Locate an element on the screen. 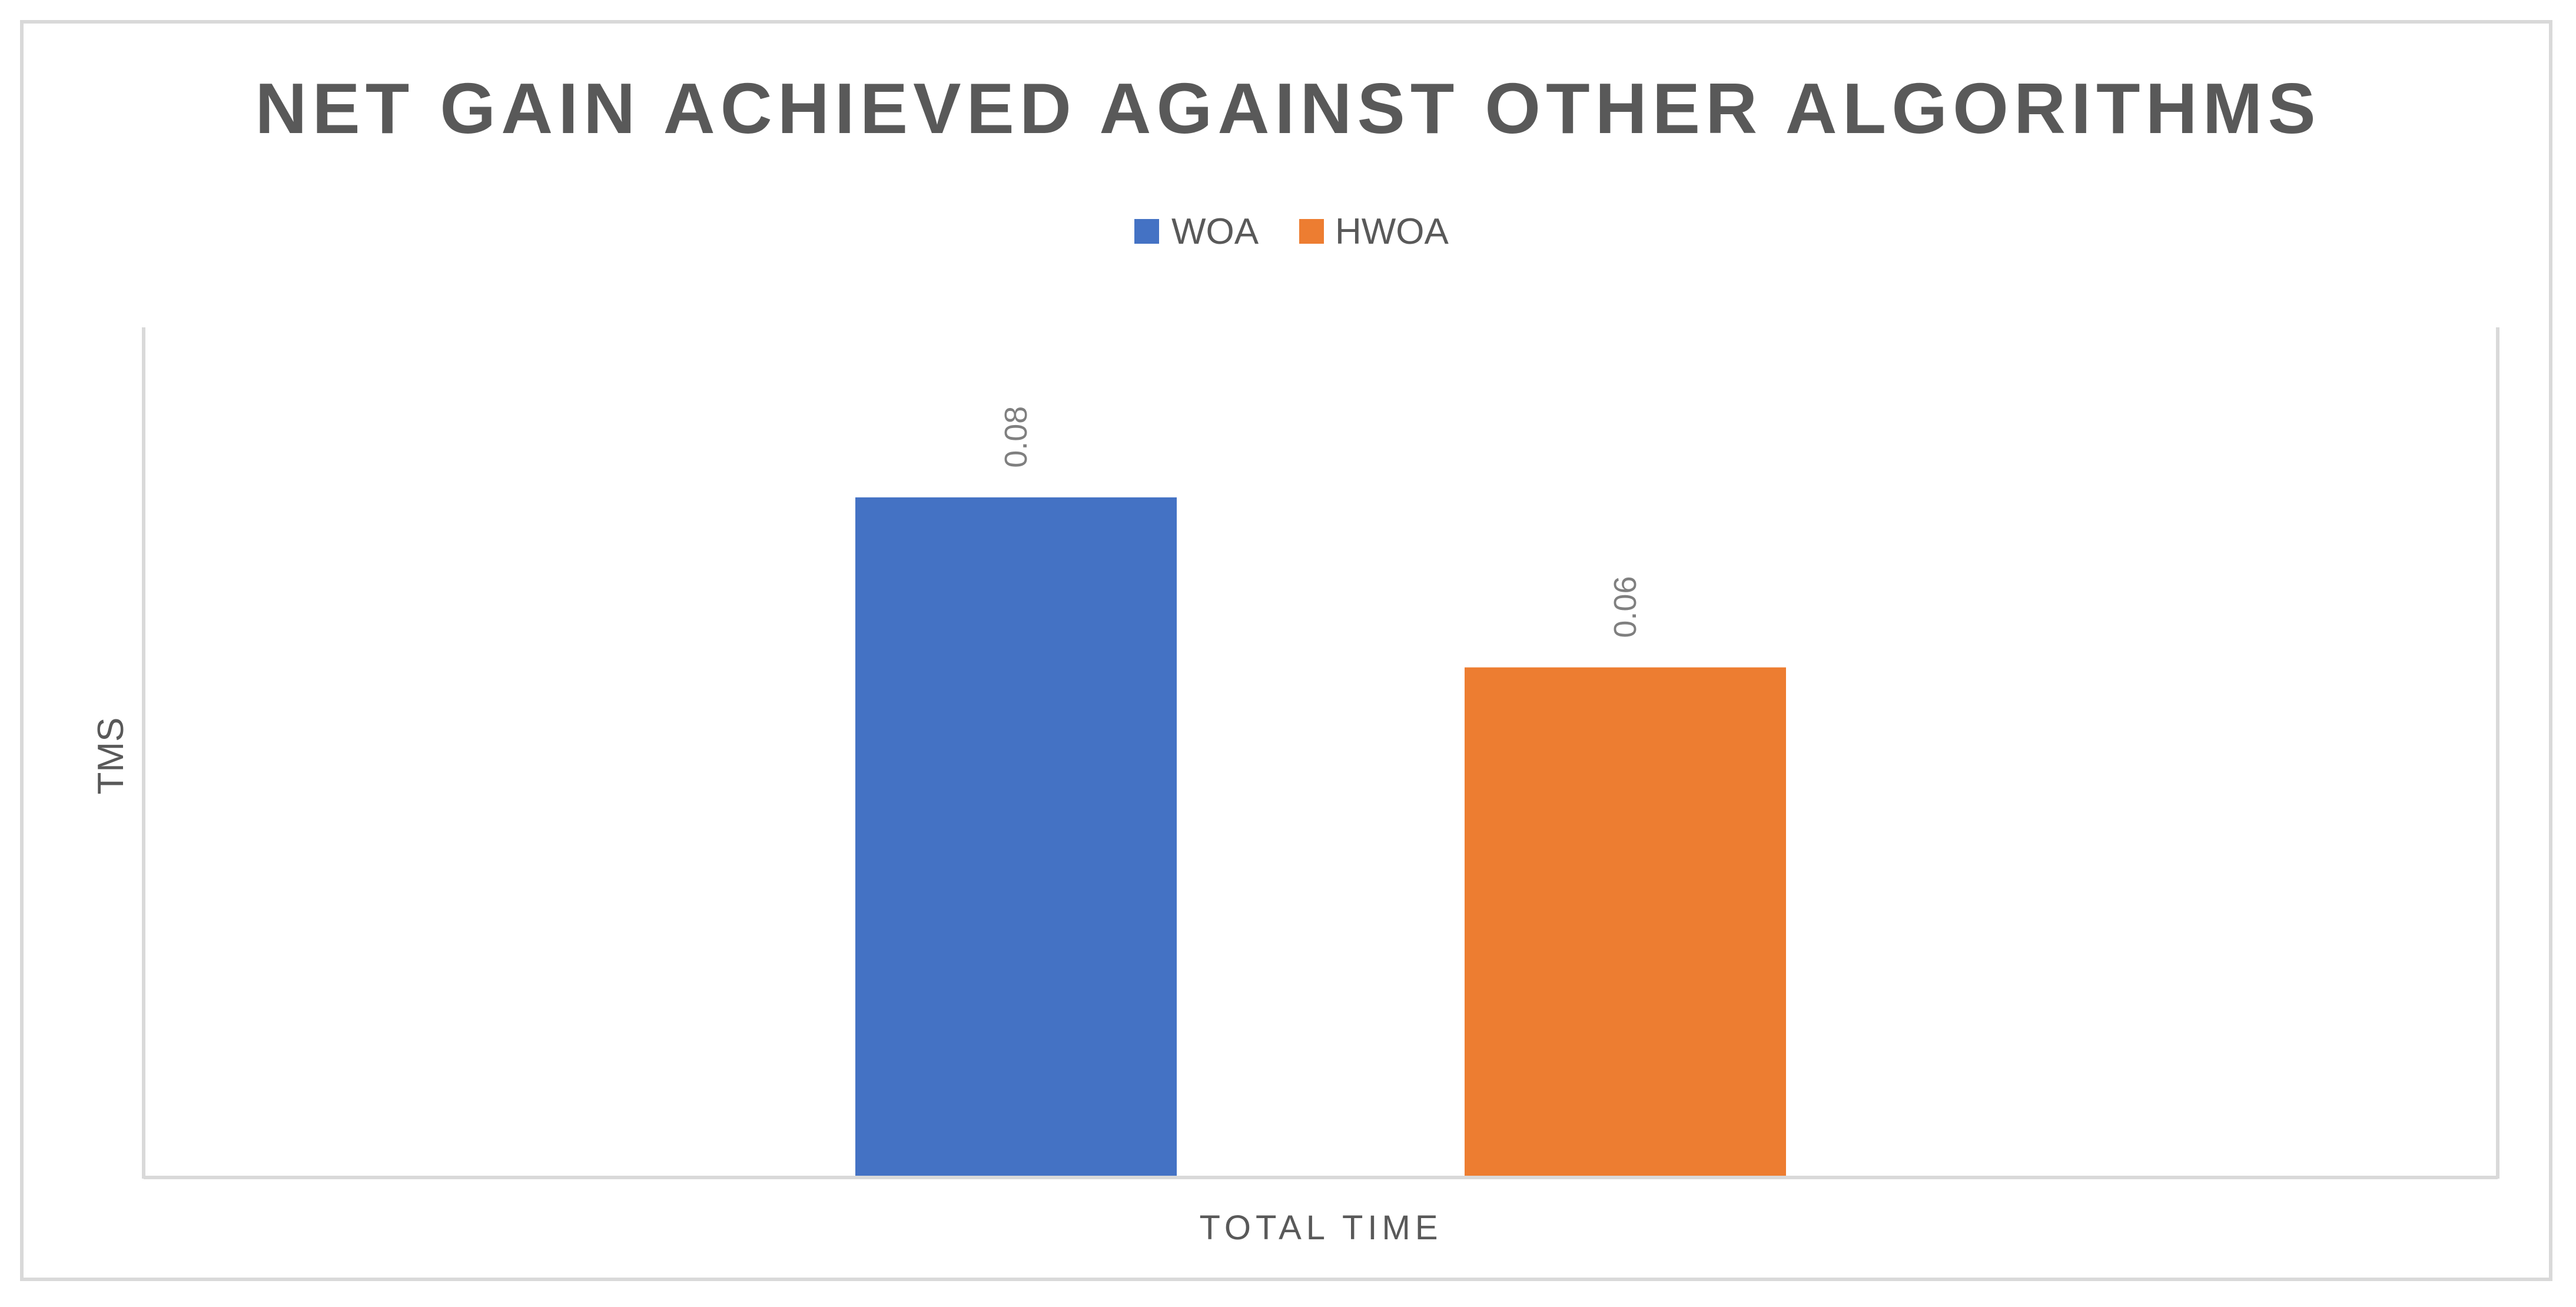  x-axis-category-label: TOTAL TIME is located at coordinates (1320, 1228).